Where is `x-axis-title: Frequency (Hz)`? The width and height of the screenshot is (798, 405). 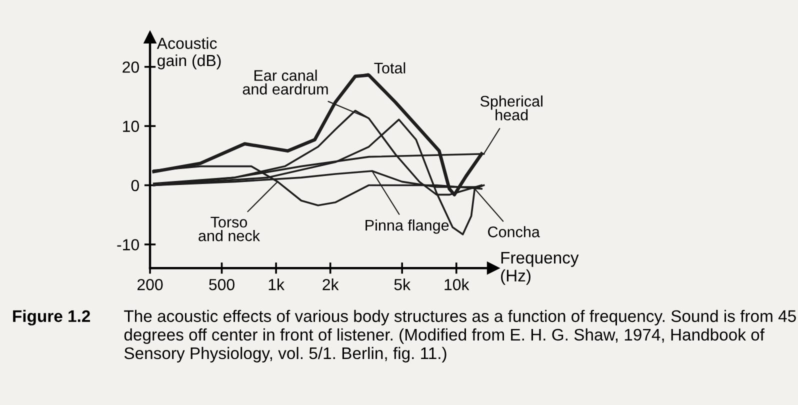
x-axis-title: Frequency (Hz) is located at coordinates (540, 268).